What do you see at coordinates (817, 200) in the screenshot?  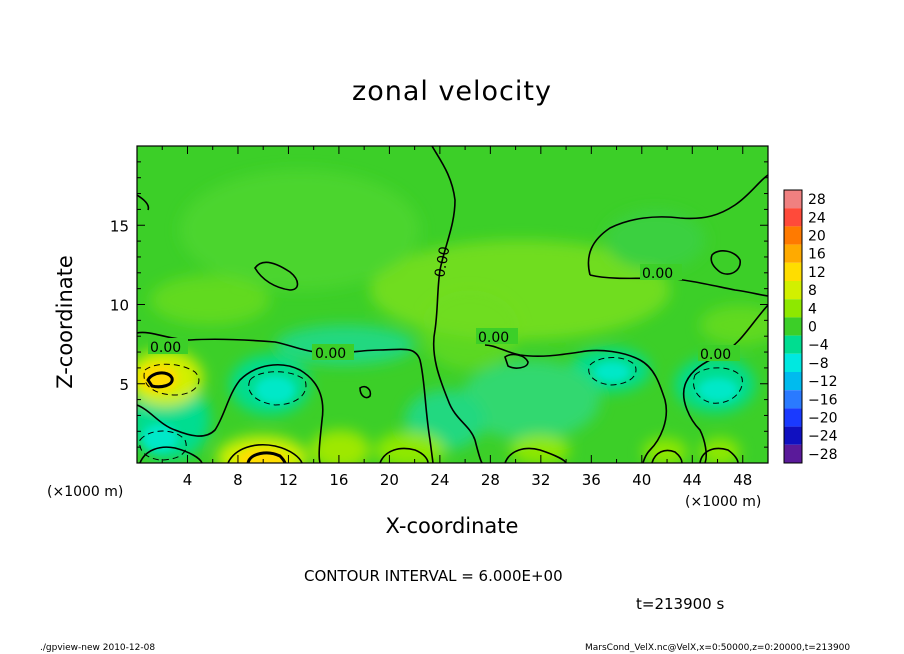 I see `colorbar-label: 28` at bounding box center [817, 200].